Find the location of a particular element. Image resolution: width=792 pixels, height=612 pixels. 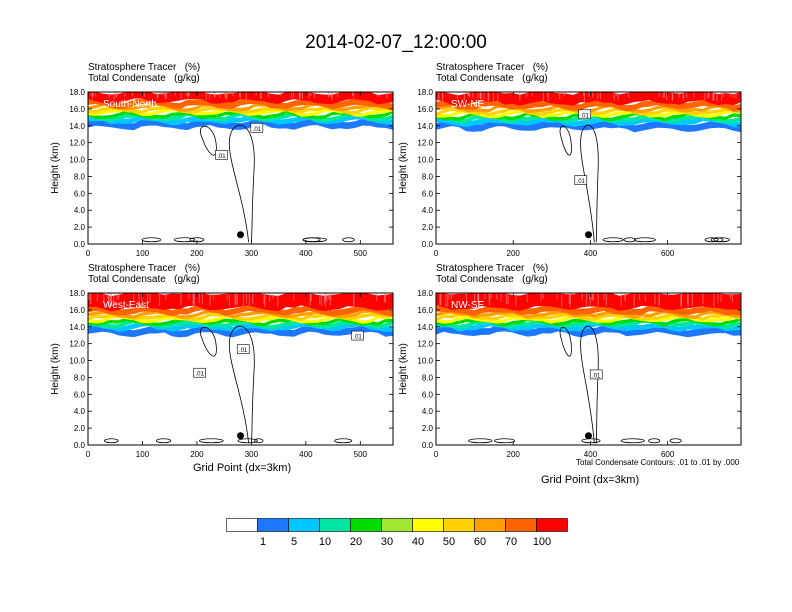

contour-label: .01 is located at coordinates (357, 338).